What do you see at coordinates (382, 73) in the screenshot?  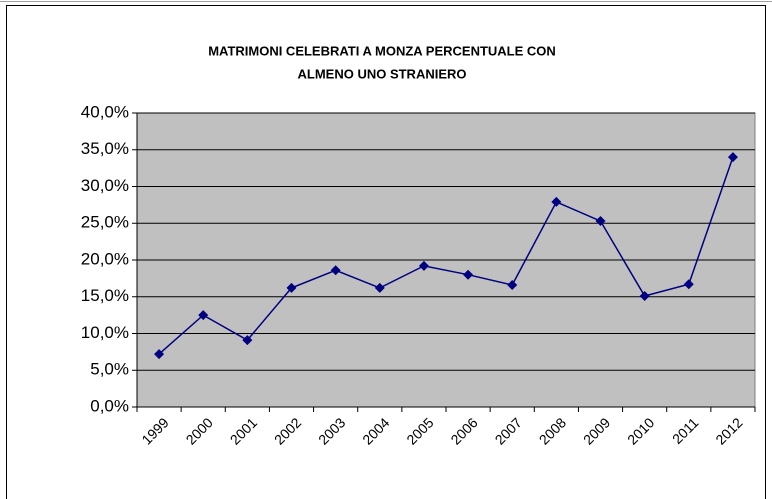 I see `chart-title: ALMENO UNO STRANIERO` at bounding box center [382, 73].